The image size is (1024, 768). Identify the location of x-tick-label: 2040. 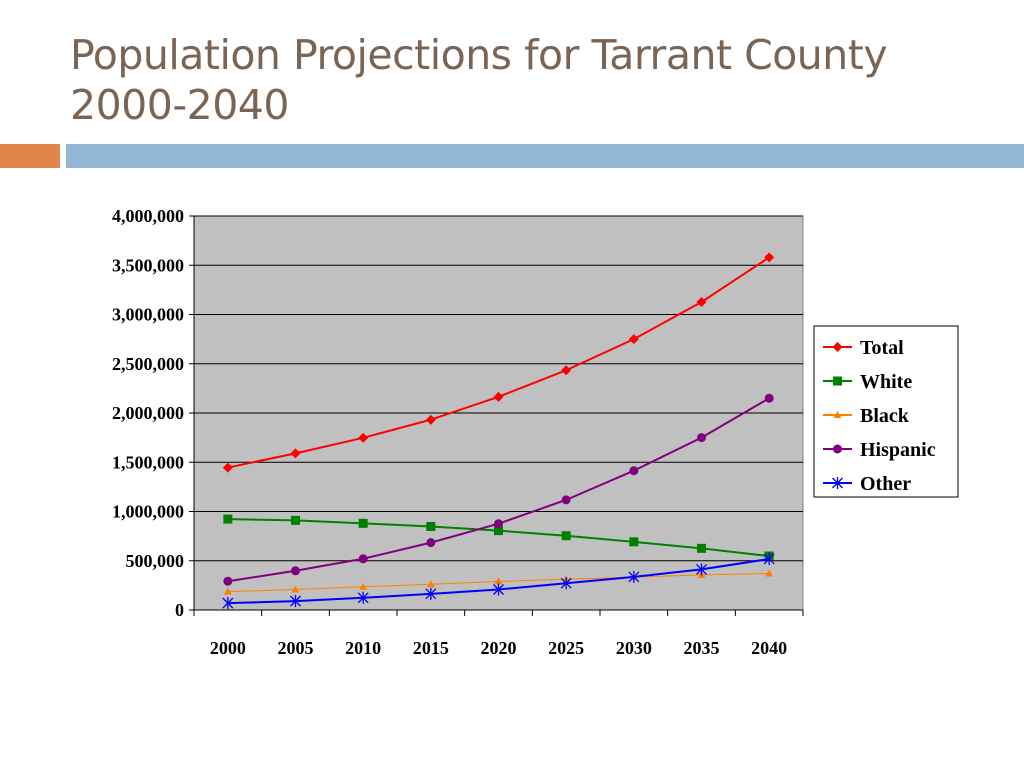
(769, 648).